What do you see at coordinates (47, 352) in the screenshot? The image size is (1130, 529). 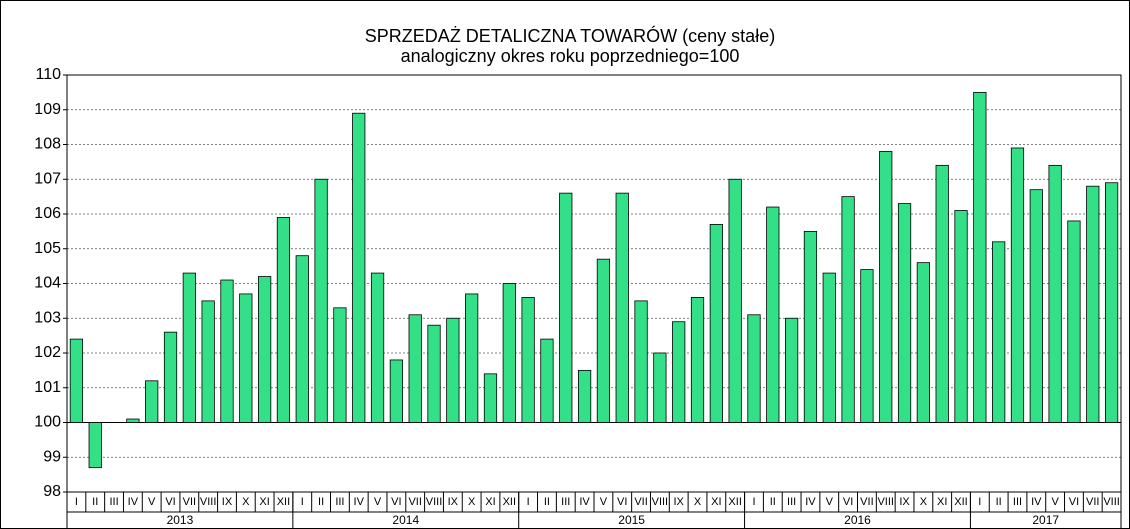 I see `y-tick-label: 102` at bounding box center [47, 352].